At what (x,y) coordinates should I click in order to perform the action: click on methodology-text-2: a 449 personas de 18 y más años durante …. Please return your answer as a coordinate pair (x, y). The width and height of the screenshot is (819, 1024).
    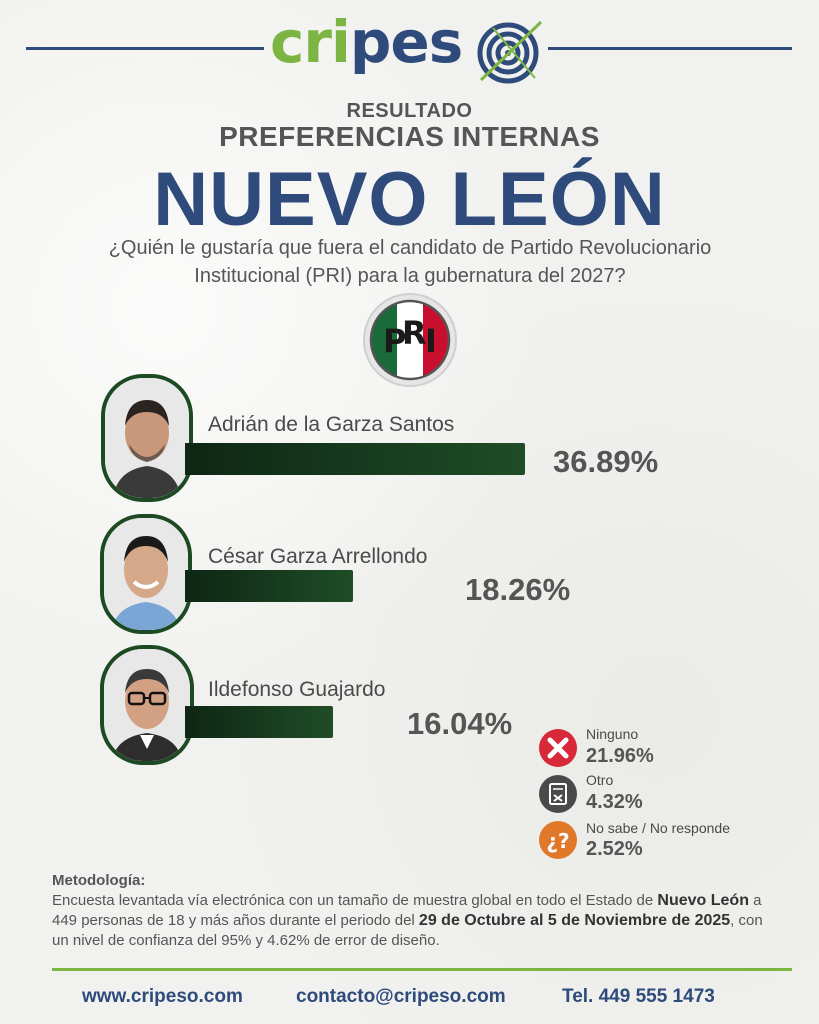
    Looking at the image, I should click on (407, 910).